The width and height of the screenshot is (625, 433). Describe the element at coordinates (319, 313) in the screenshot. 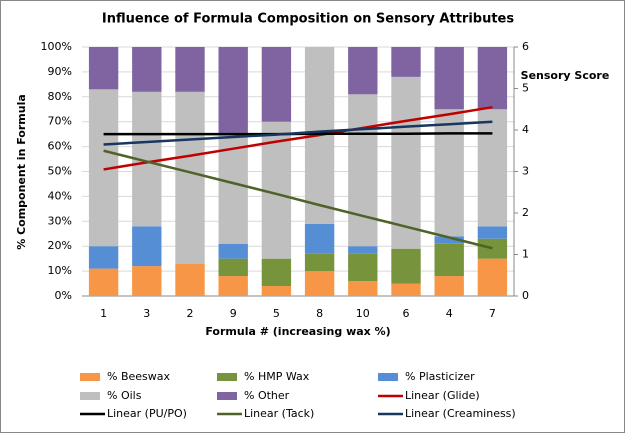

I see `x-tick-label: 8` at that location.